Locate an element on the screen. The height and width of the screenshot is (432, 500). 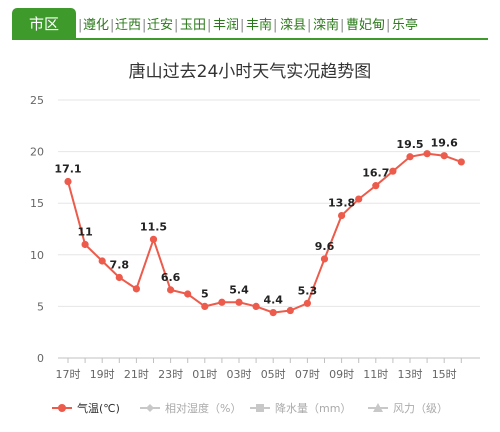
x-tick-label: 11时 is located at coordinates (375, 374).